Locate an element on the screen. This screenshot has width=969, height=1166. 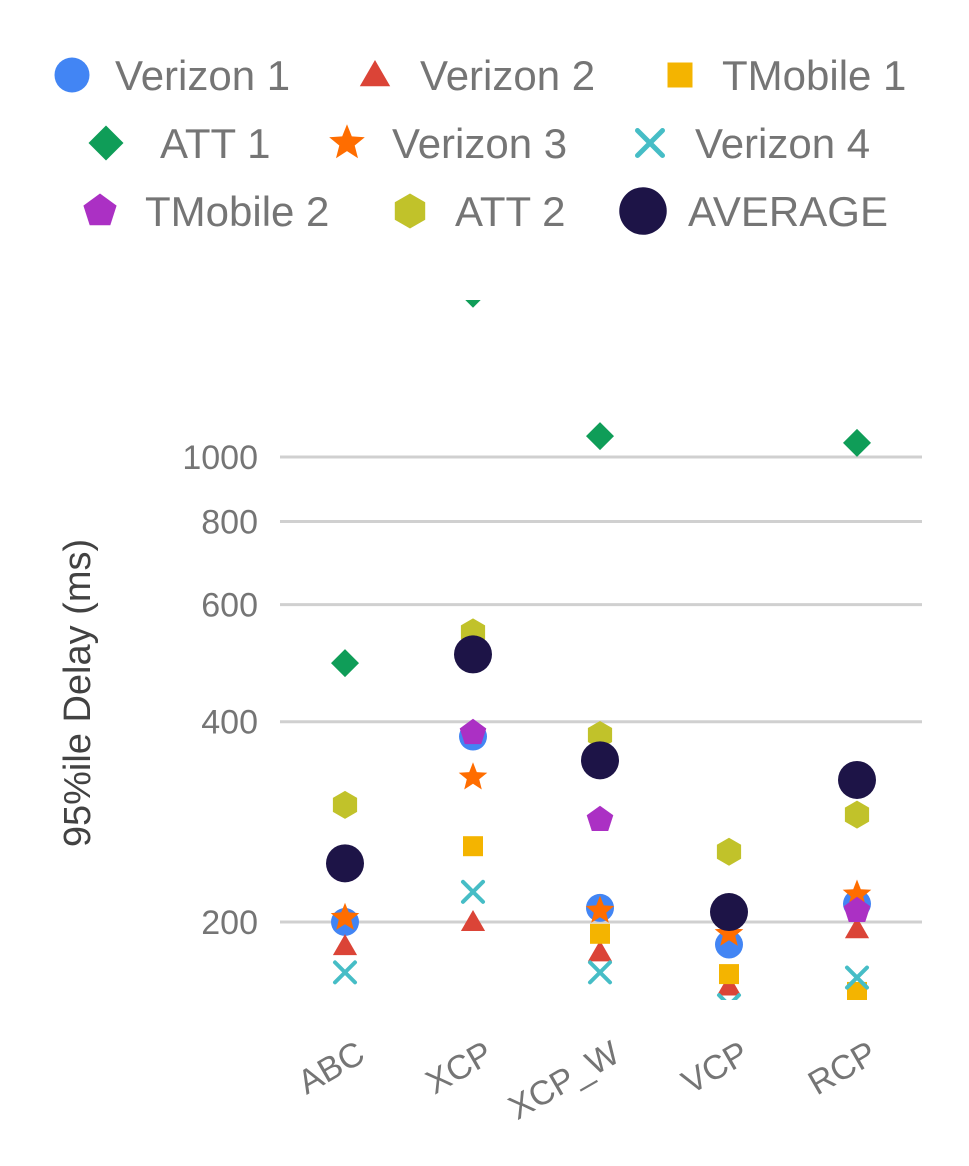
y-tick-label-200: 200 is located at coordinates (229, 923).